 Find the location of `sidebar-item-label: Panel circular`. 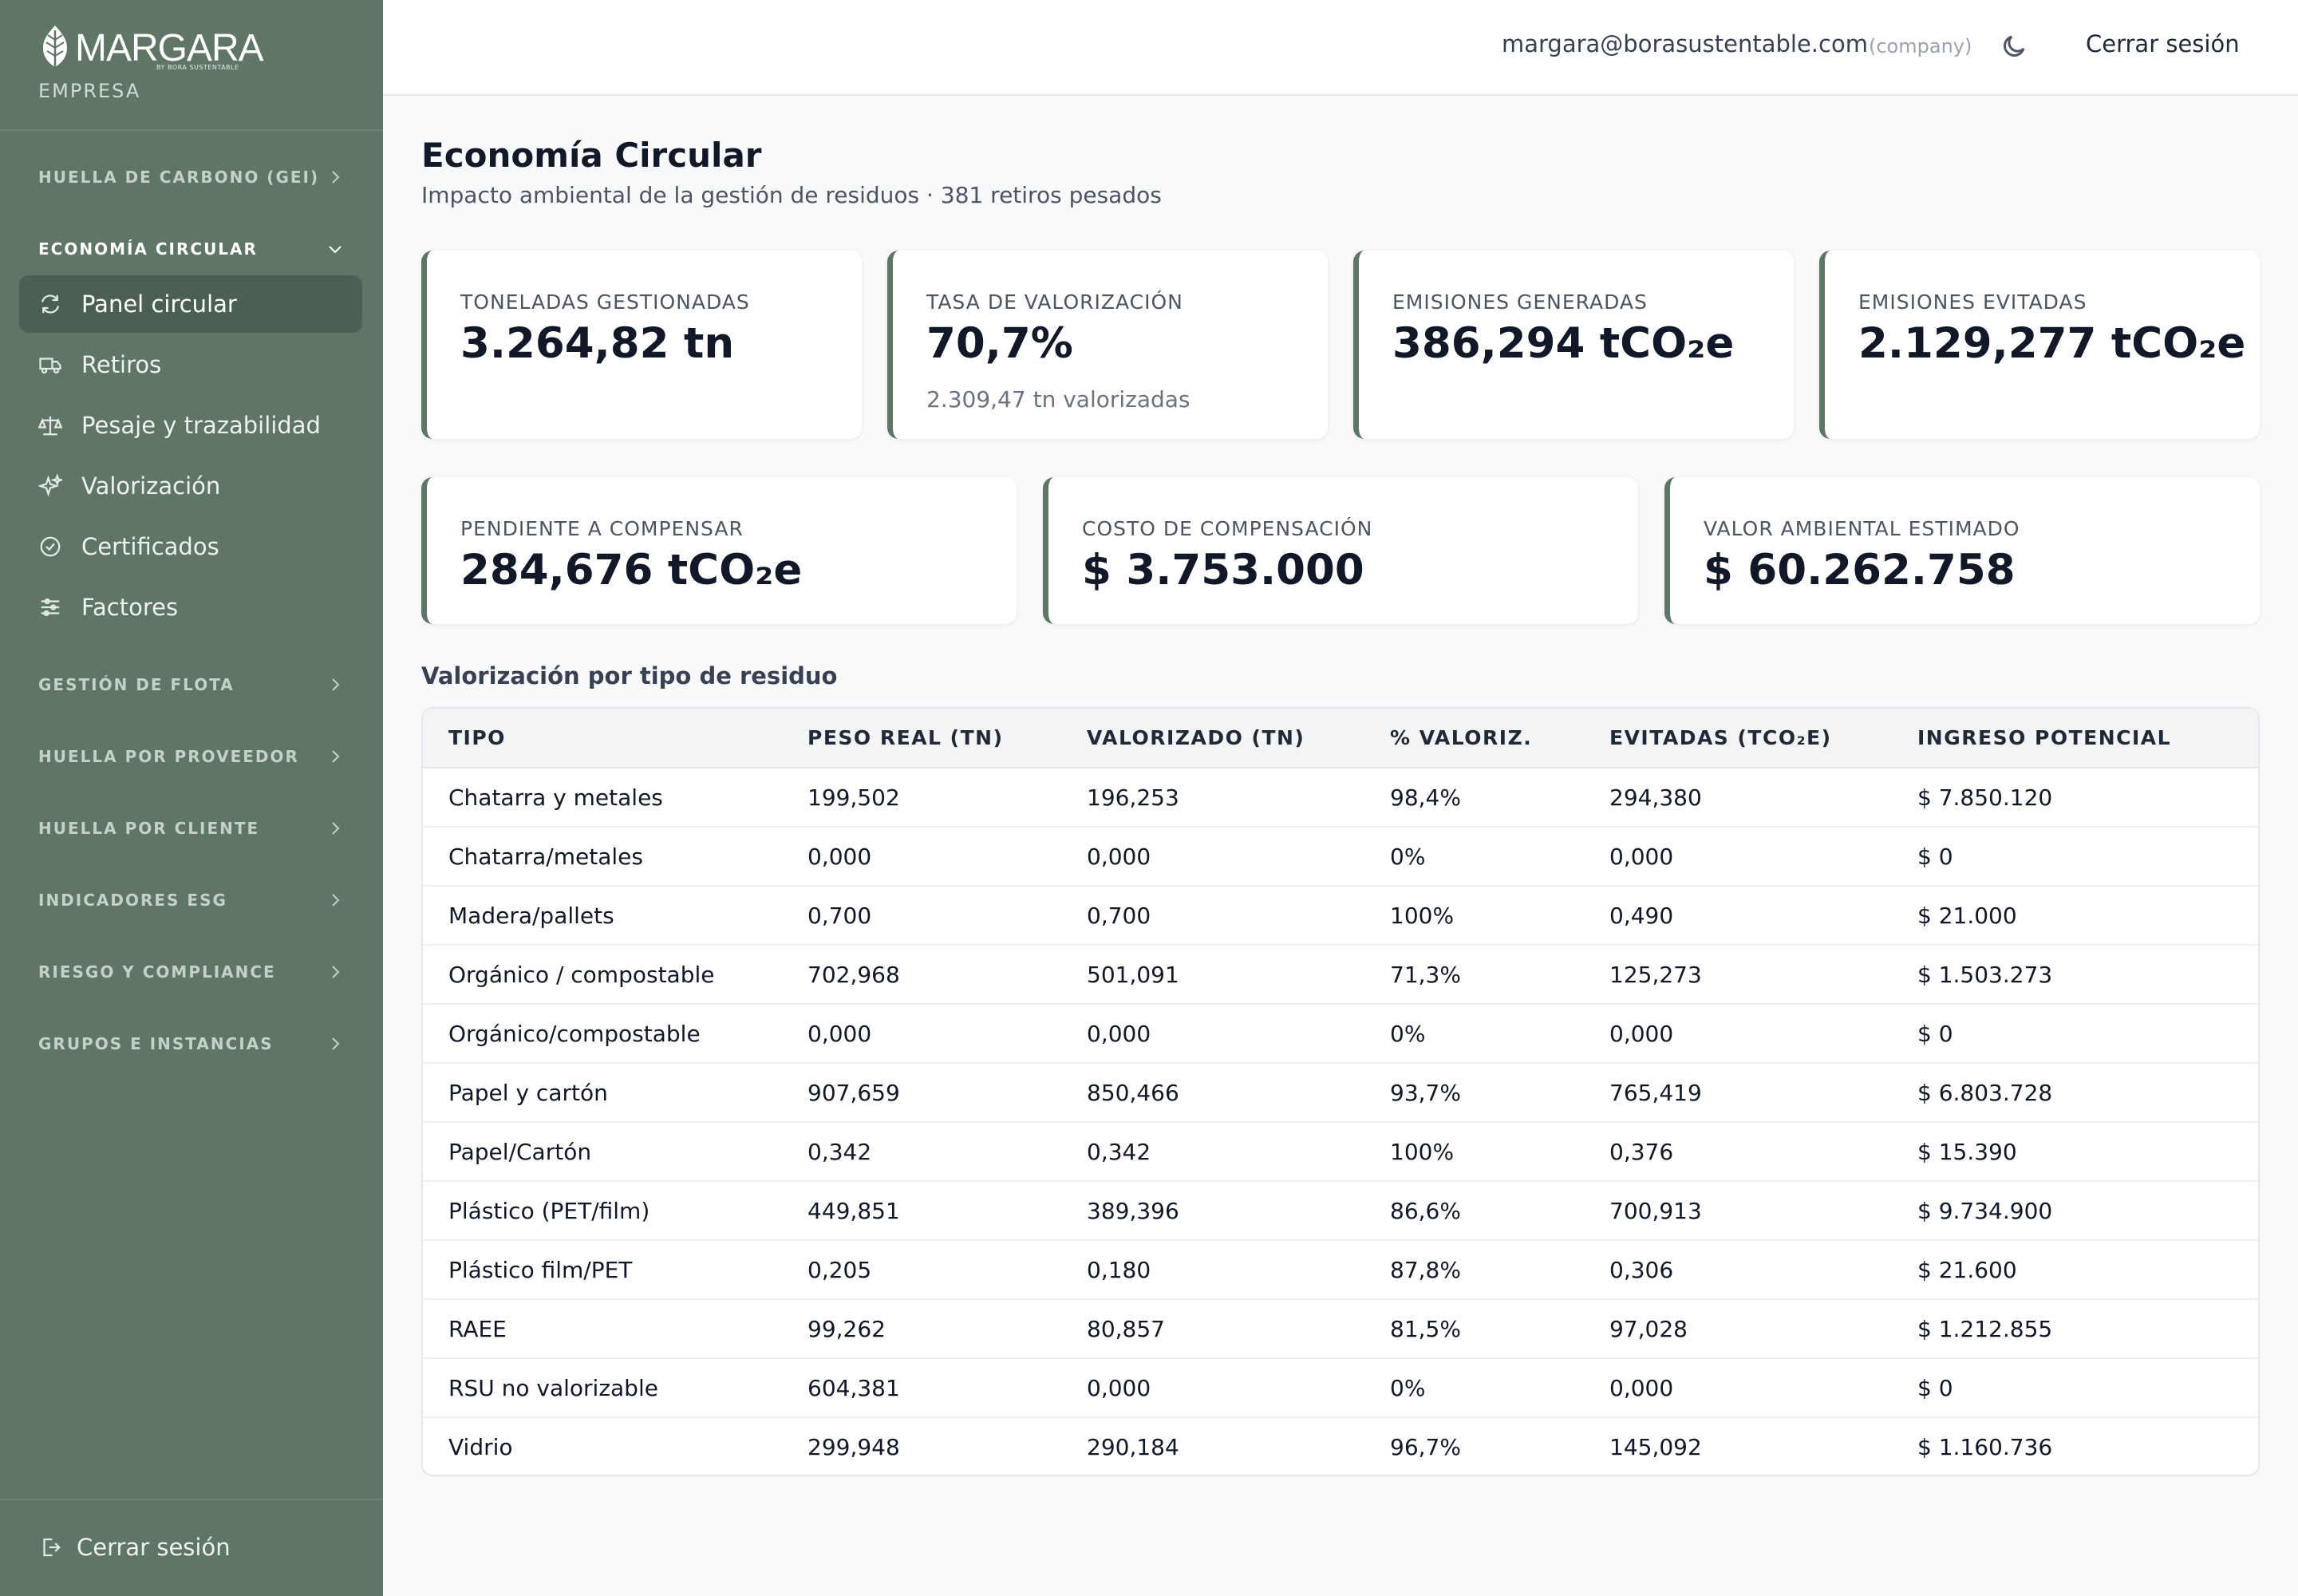

sidebar-item-label: Panel circular is located at coordinates (159, 304).